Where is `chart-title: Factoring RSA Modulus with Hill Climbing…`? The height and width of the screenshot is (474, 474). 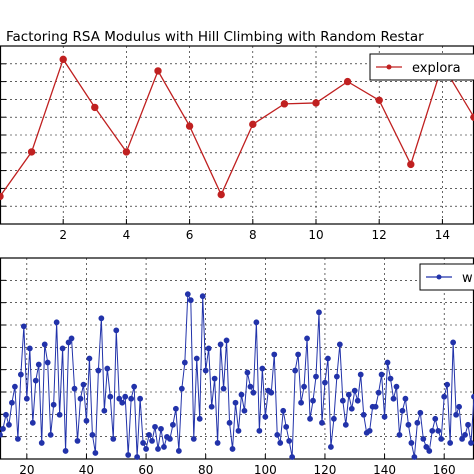
chart-title: Factoring RSA Modulus with Hill Climbing… is located at coordinates (215, 37).